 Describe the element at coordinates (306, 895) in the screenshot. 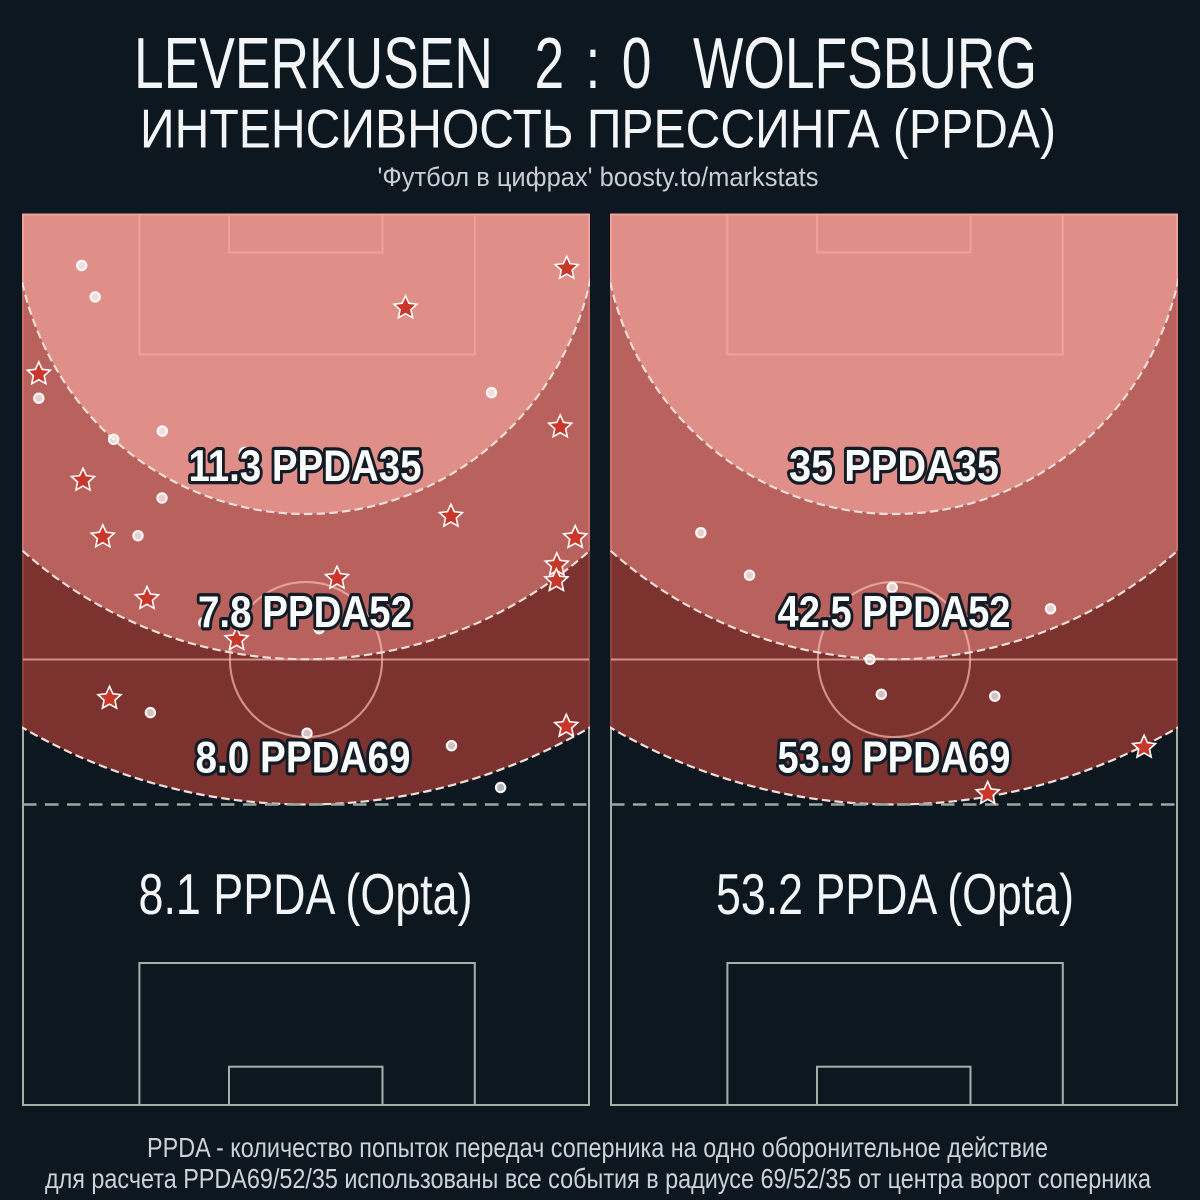

I see `svg-text: 8.1 PPDA (Opta)` at that location.